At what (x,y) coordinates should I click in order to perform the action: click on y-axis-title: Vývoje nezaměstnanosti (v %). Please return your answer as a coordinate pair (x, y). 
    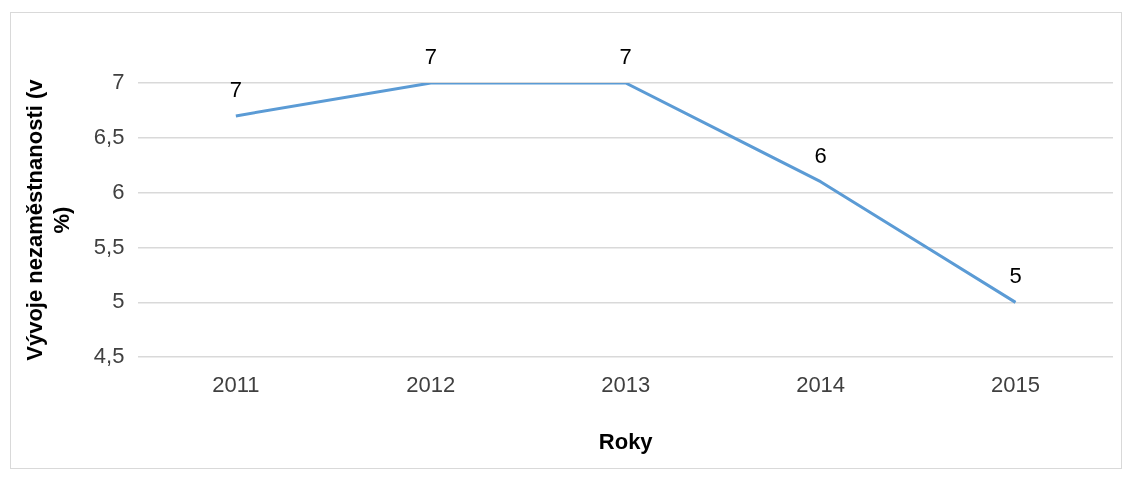
    Looking at the image, I should click on (48, 219).